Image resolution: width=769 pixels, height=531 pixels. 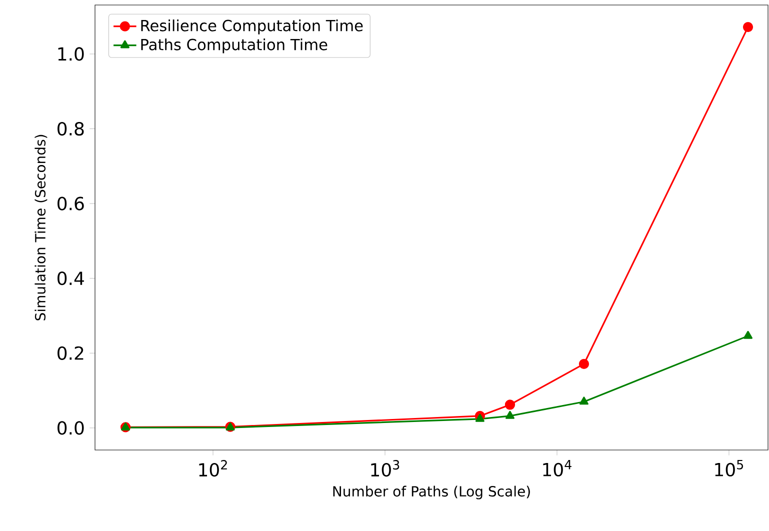 I want to click on y-tick-label: 0.2, so click(x=71, y=353).